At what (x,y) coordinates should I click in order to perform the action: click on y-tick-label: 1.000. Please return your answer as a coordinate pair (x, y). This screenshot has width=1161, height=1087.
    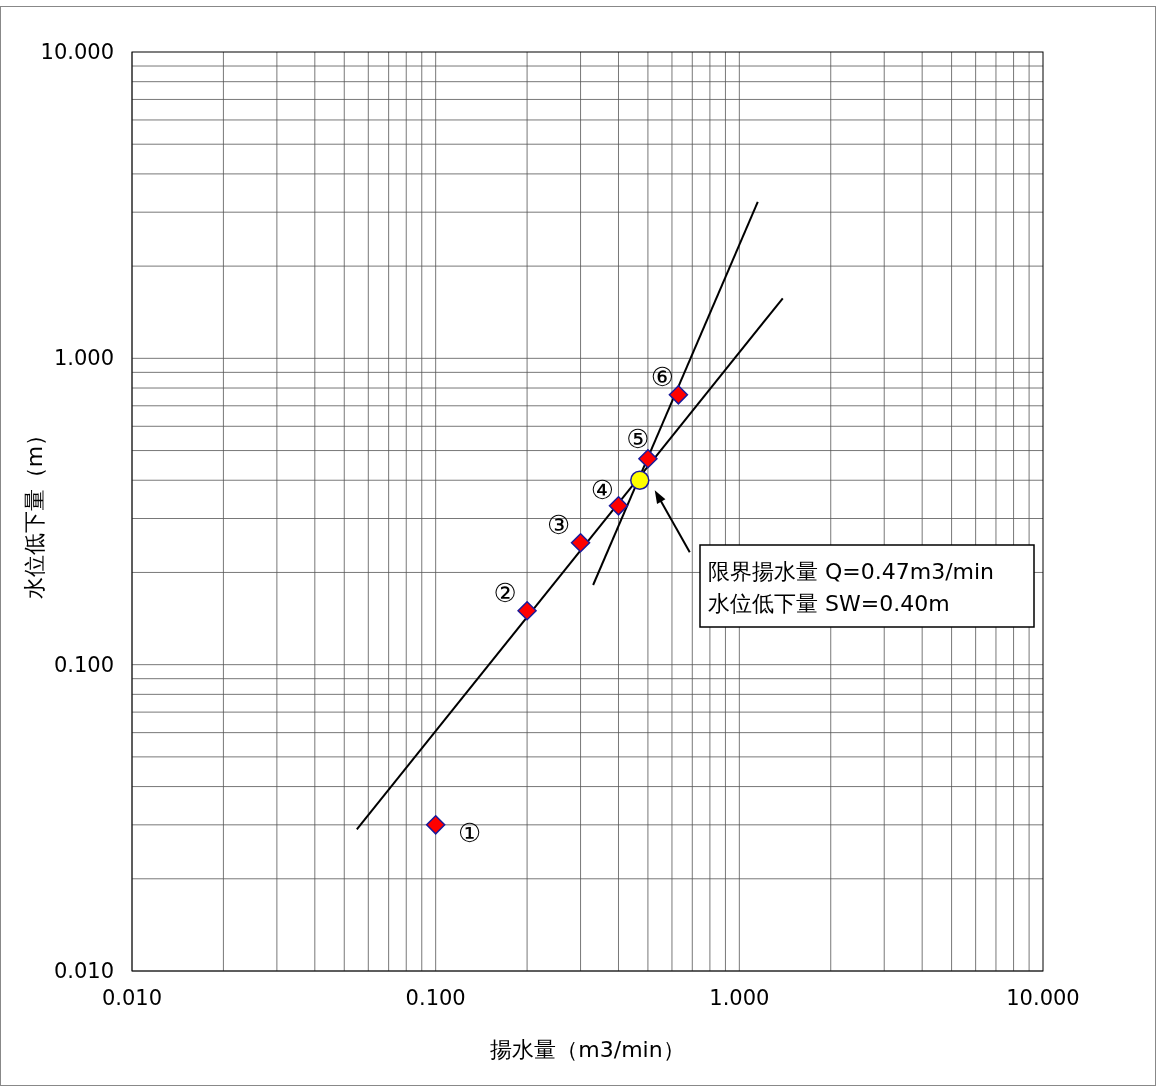
    Looking at the image, I should click on (83, 358).